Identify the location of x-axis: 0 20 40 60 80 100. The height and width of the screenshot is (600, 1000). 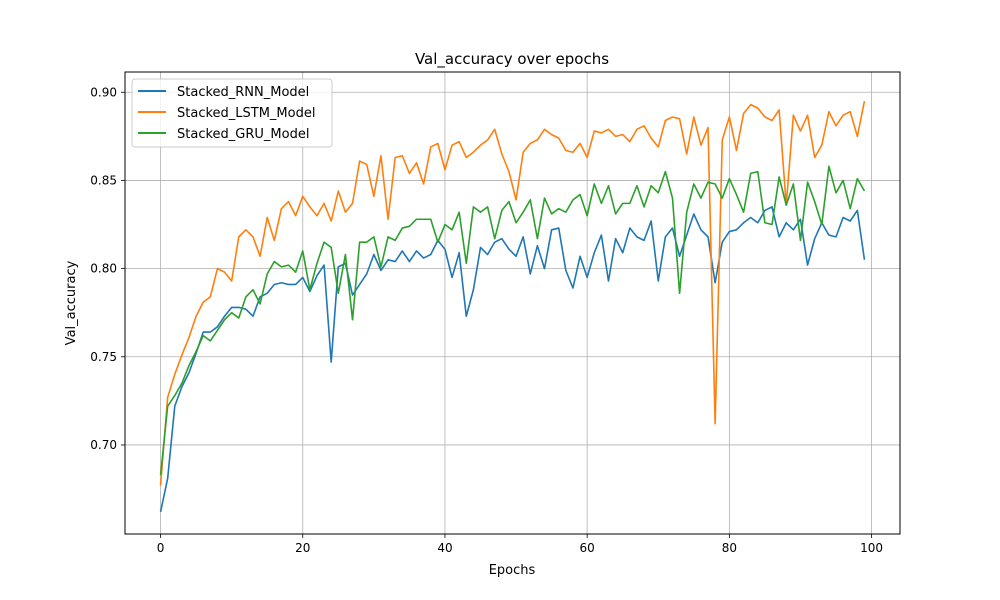
(520, 544).